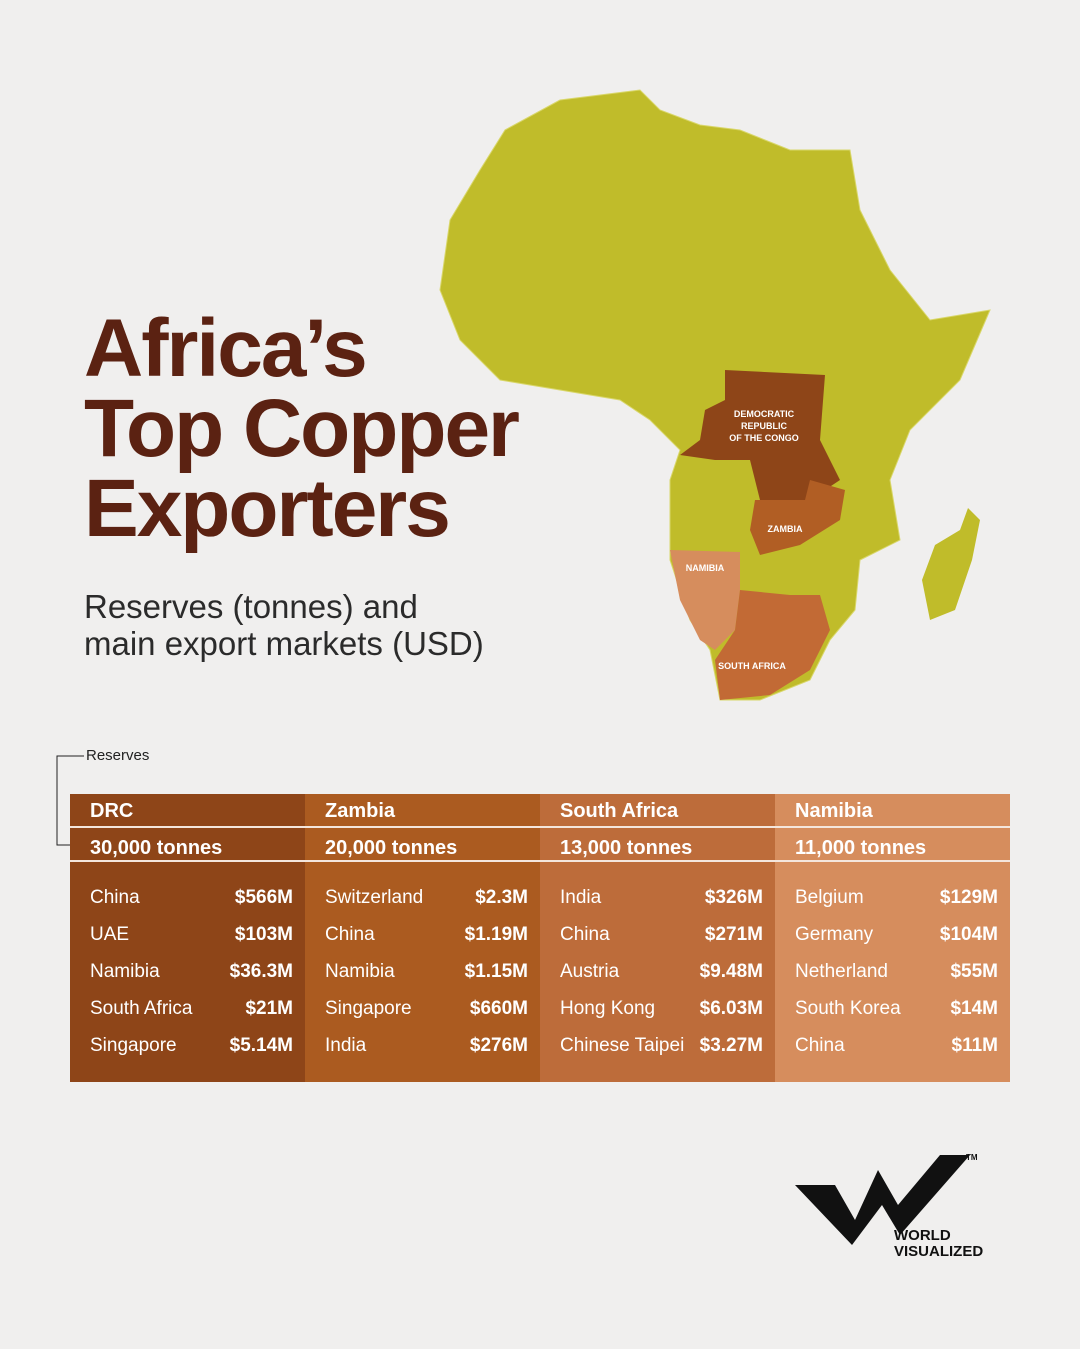 The width and height of the screenshot is (1080, 1349). Describe the element at coordinates (834, 811) in the screenshot. I see `country-header: Namibia` at that location.